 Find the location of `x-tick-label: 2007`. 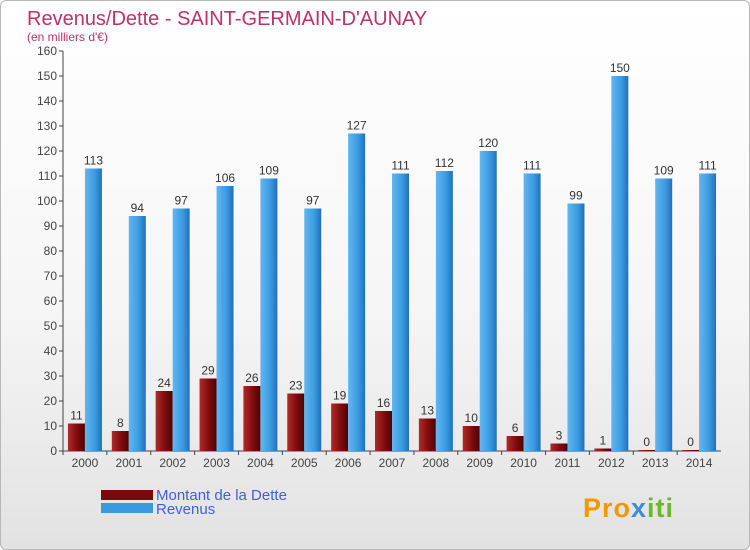

x-tick-label: 2007 is located at coordinates (392, 463).